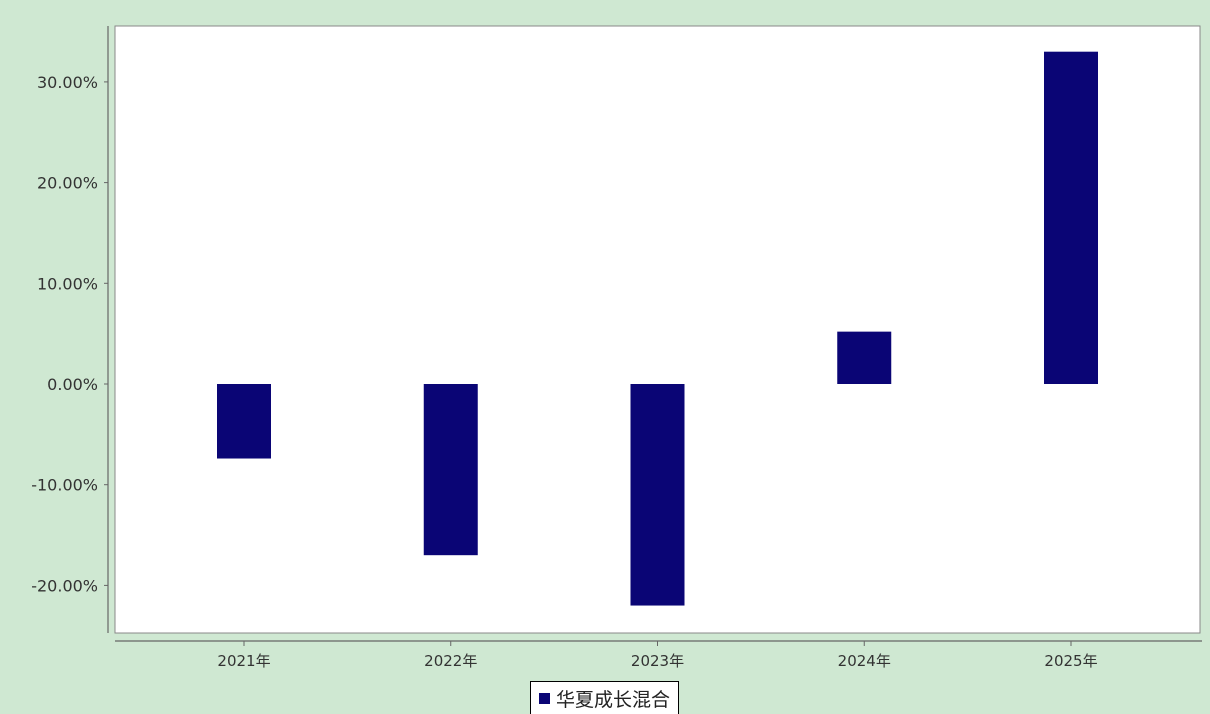 The width and height of the screenshot is (1210, 714). I want to click on x-tick-label: 2025年, so click(1070, 661).